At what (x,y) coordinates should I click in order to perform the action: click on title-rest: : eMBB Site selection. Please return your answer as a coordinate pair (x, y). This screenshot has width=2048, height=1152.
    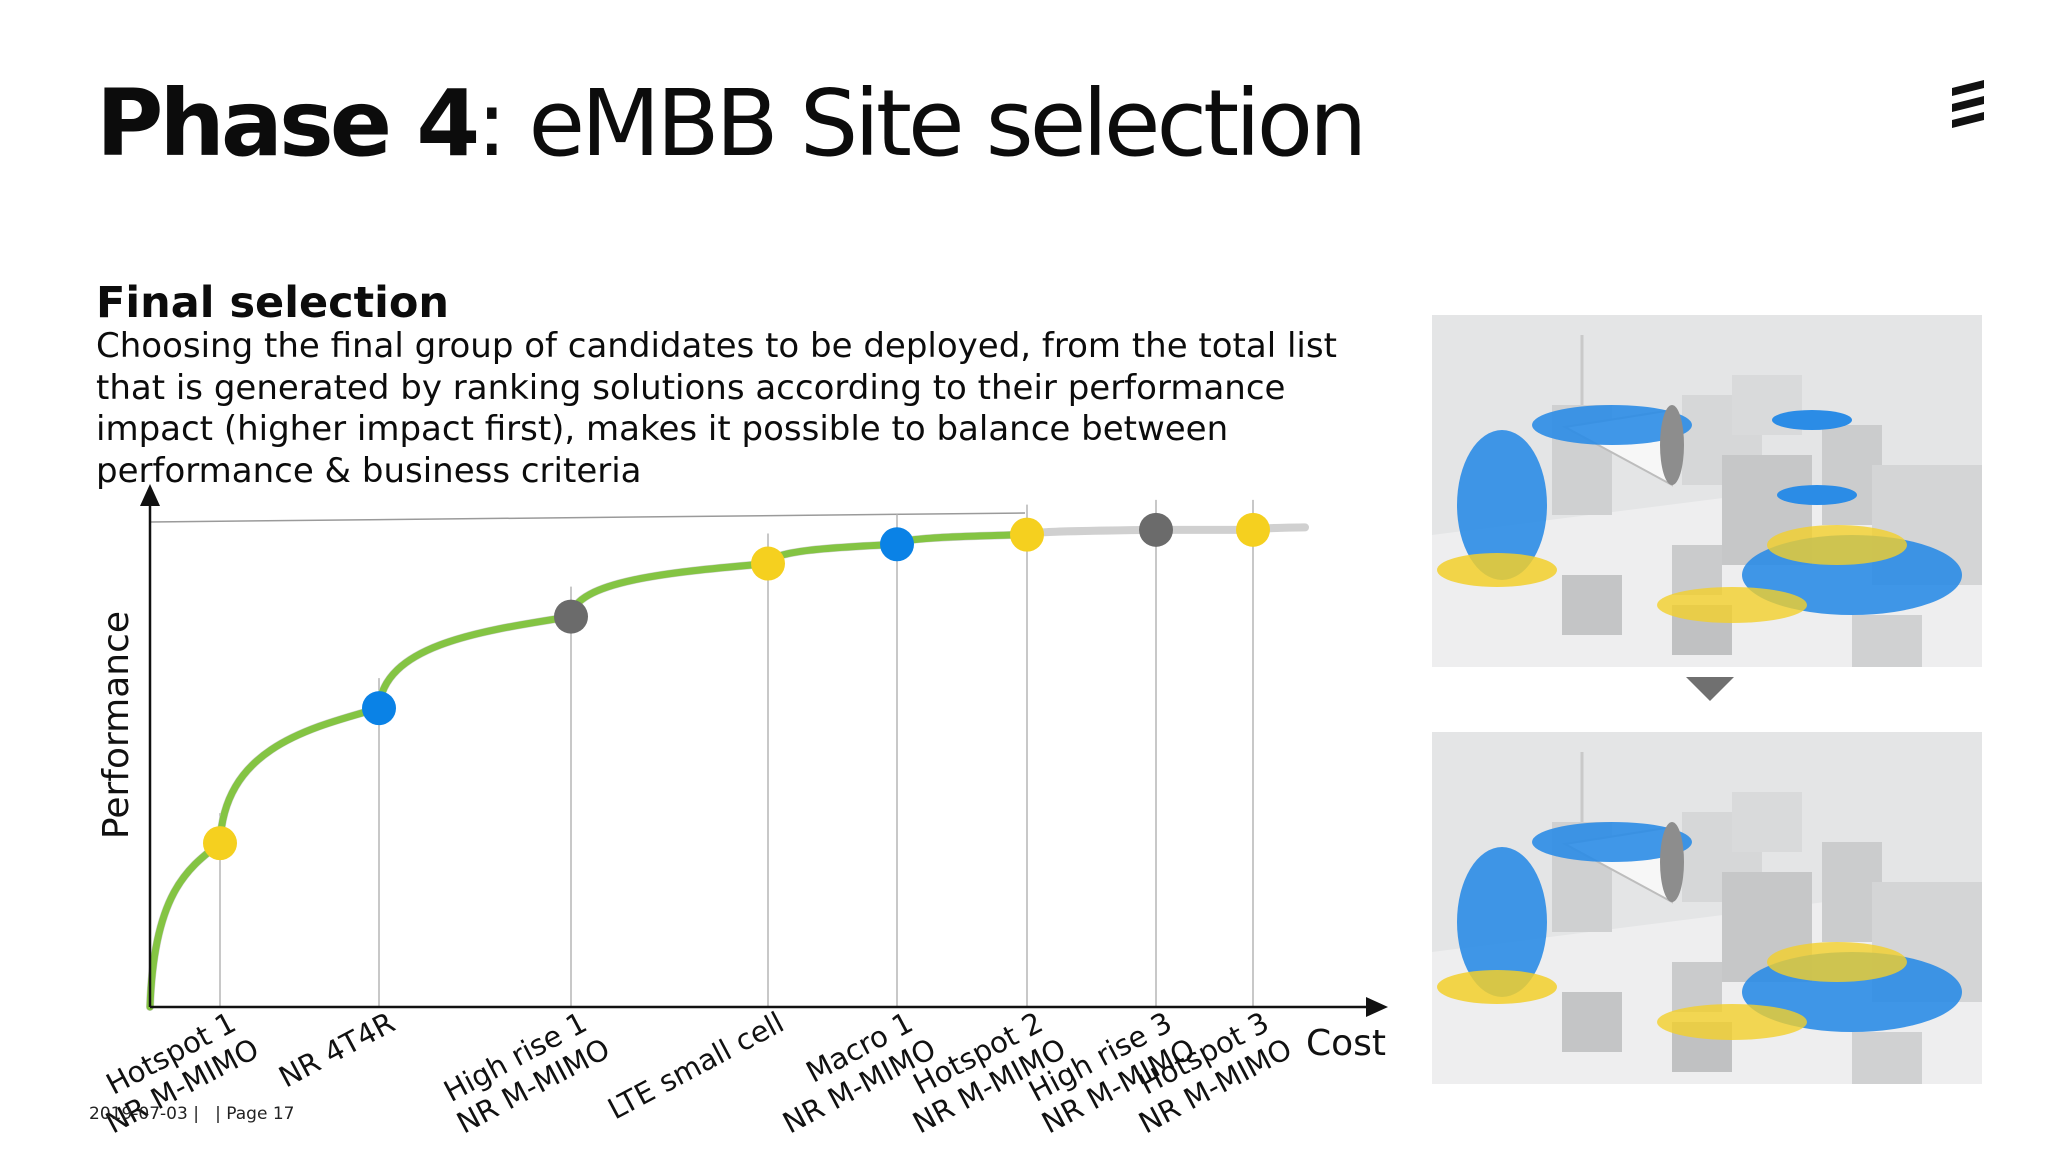
    Looking at the image, I should click on (921, 123).